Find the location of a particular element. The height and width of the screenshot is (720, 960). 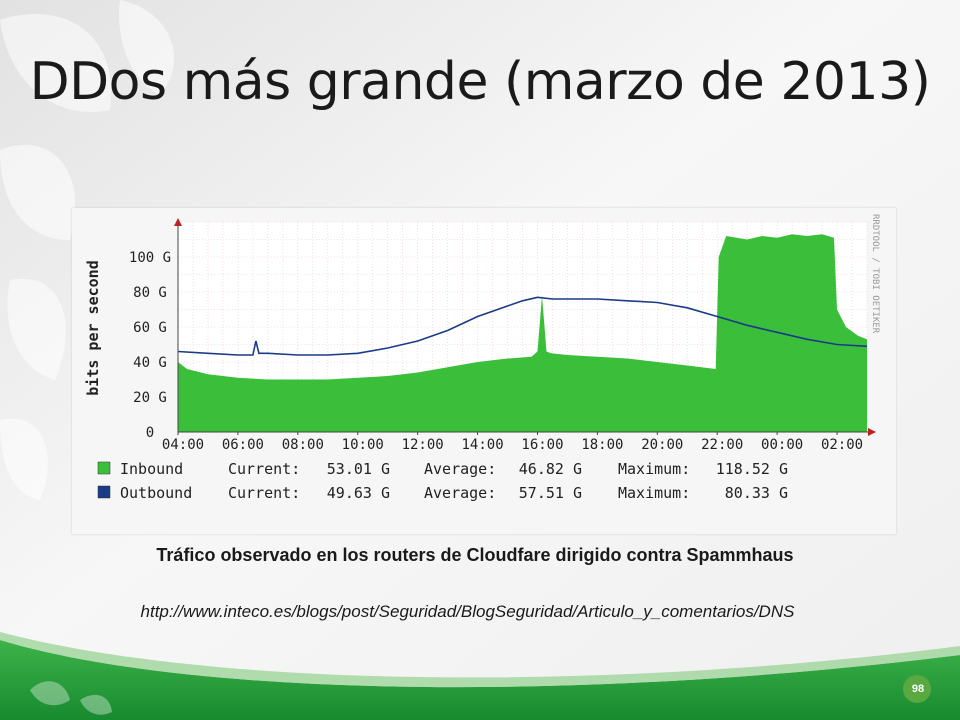

legend-maximum-value: 118.52 G is located at coordinates (752, 469).